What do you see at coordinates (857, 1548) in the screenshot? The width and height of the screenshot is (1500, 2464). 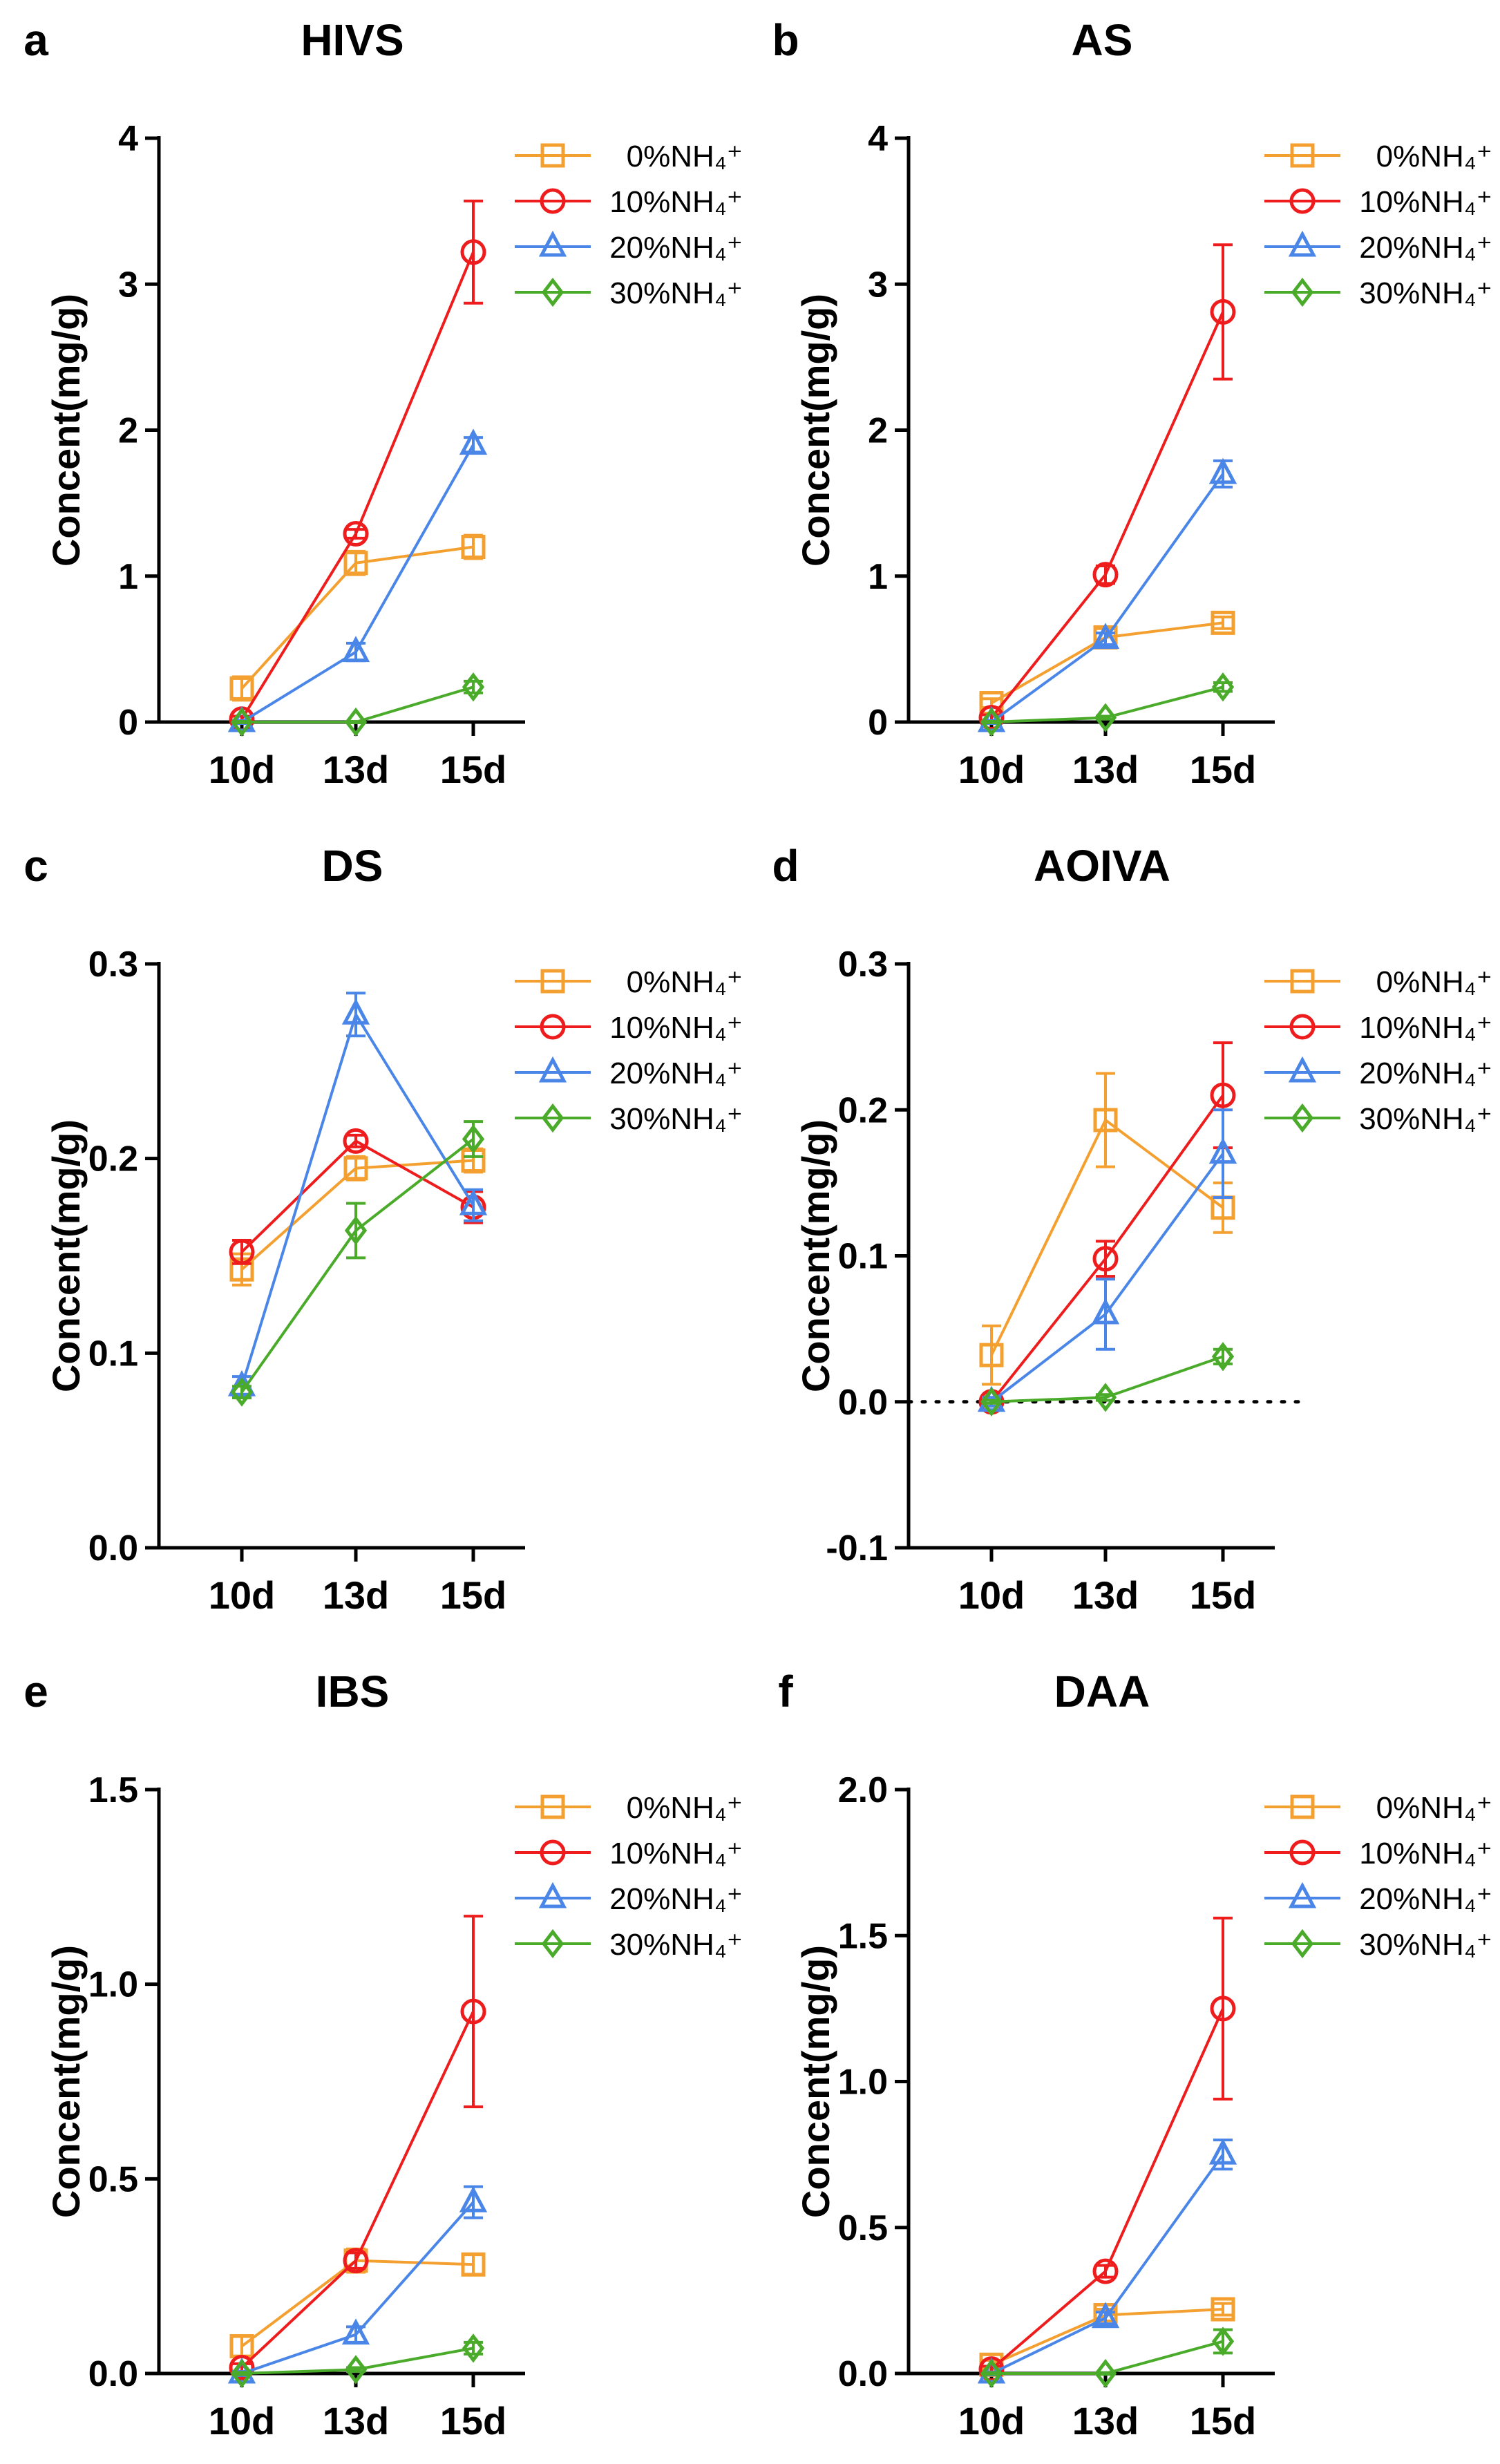 I see `y-tick-label: -0.1` at bounding box center [857, 1548].